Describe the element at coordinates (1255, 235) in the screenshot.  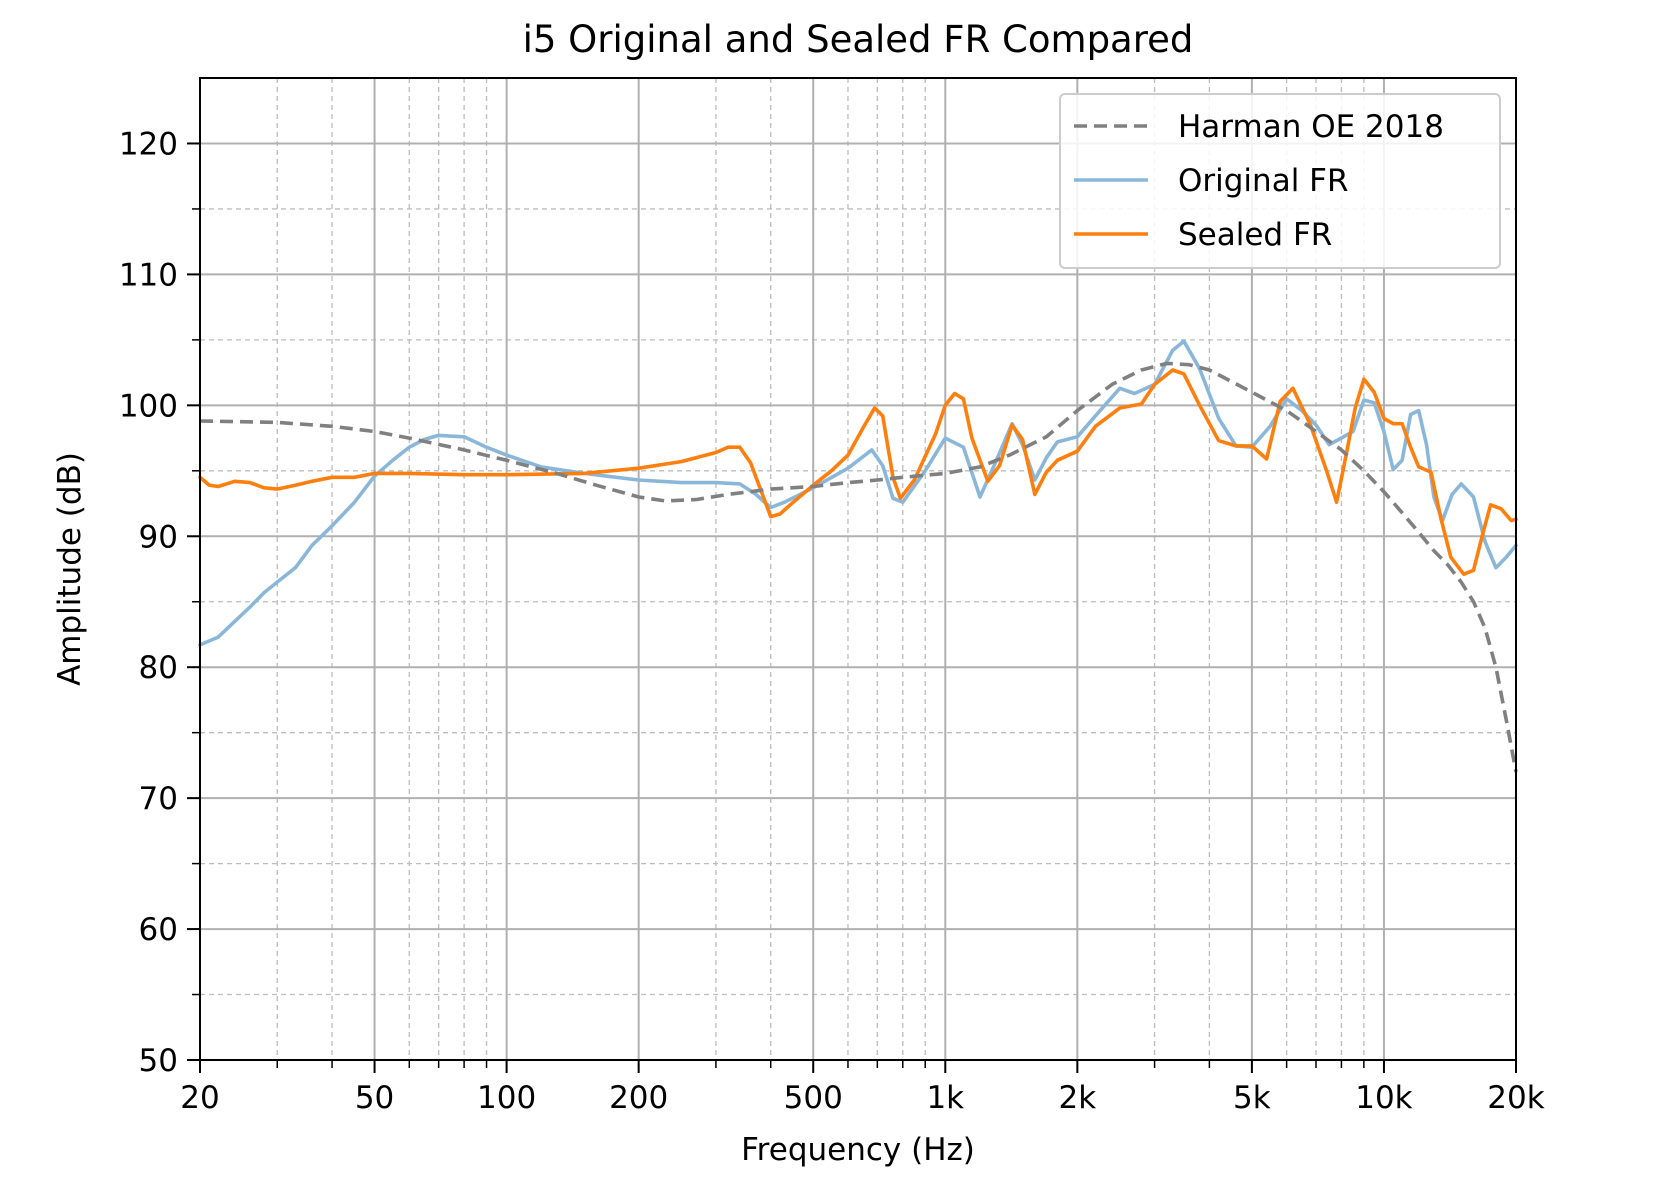
I see `legend-label-sealed-fr: Sealed FR` at that location.